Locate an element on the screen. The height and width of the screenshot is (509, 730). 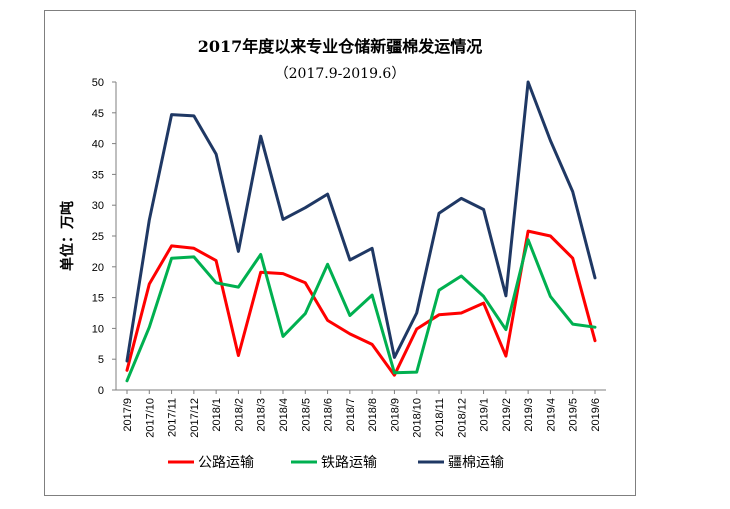
y-tick-label: 5 is located at coordinates (101, 360).